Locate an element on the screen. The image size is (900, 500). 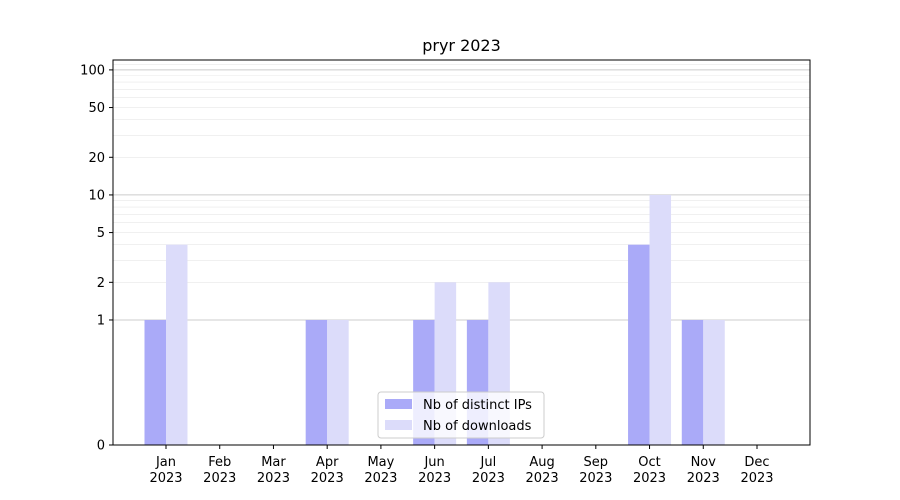
x-tick-label-month: Jan is located at coordinates (165, 462).